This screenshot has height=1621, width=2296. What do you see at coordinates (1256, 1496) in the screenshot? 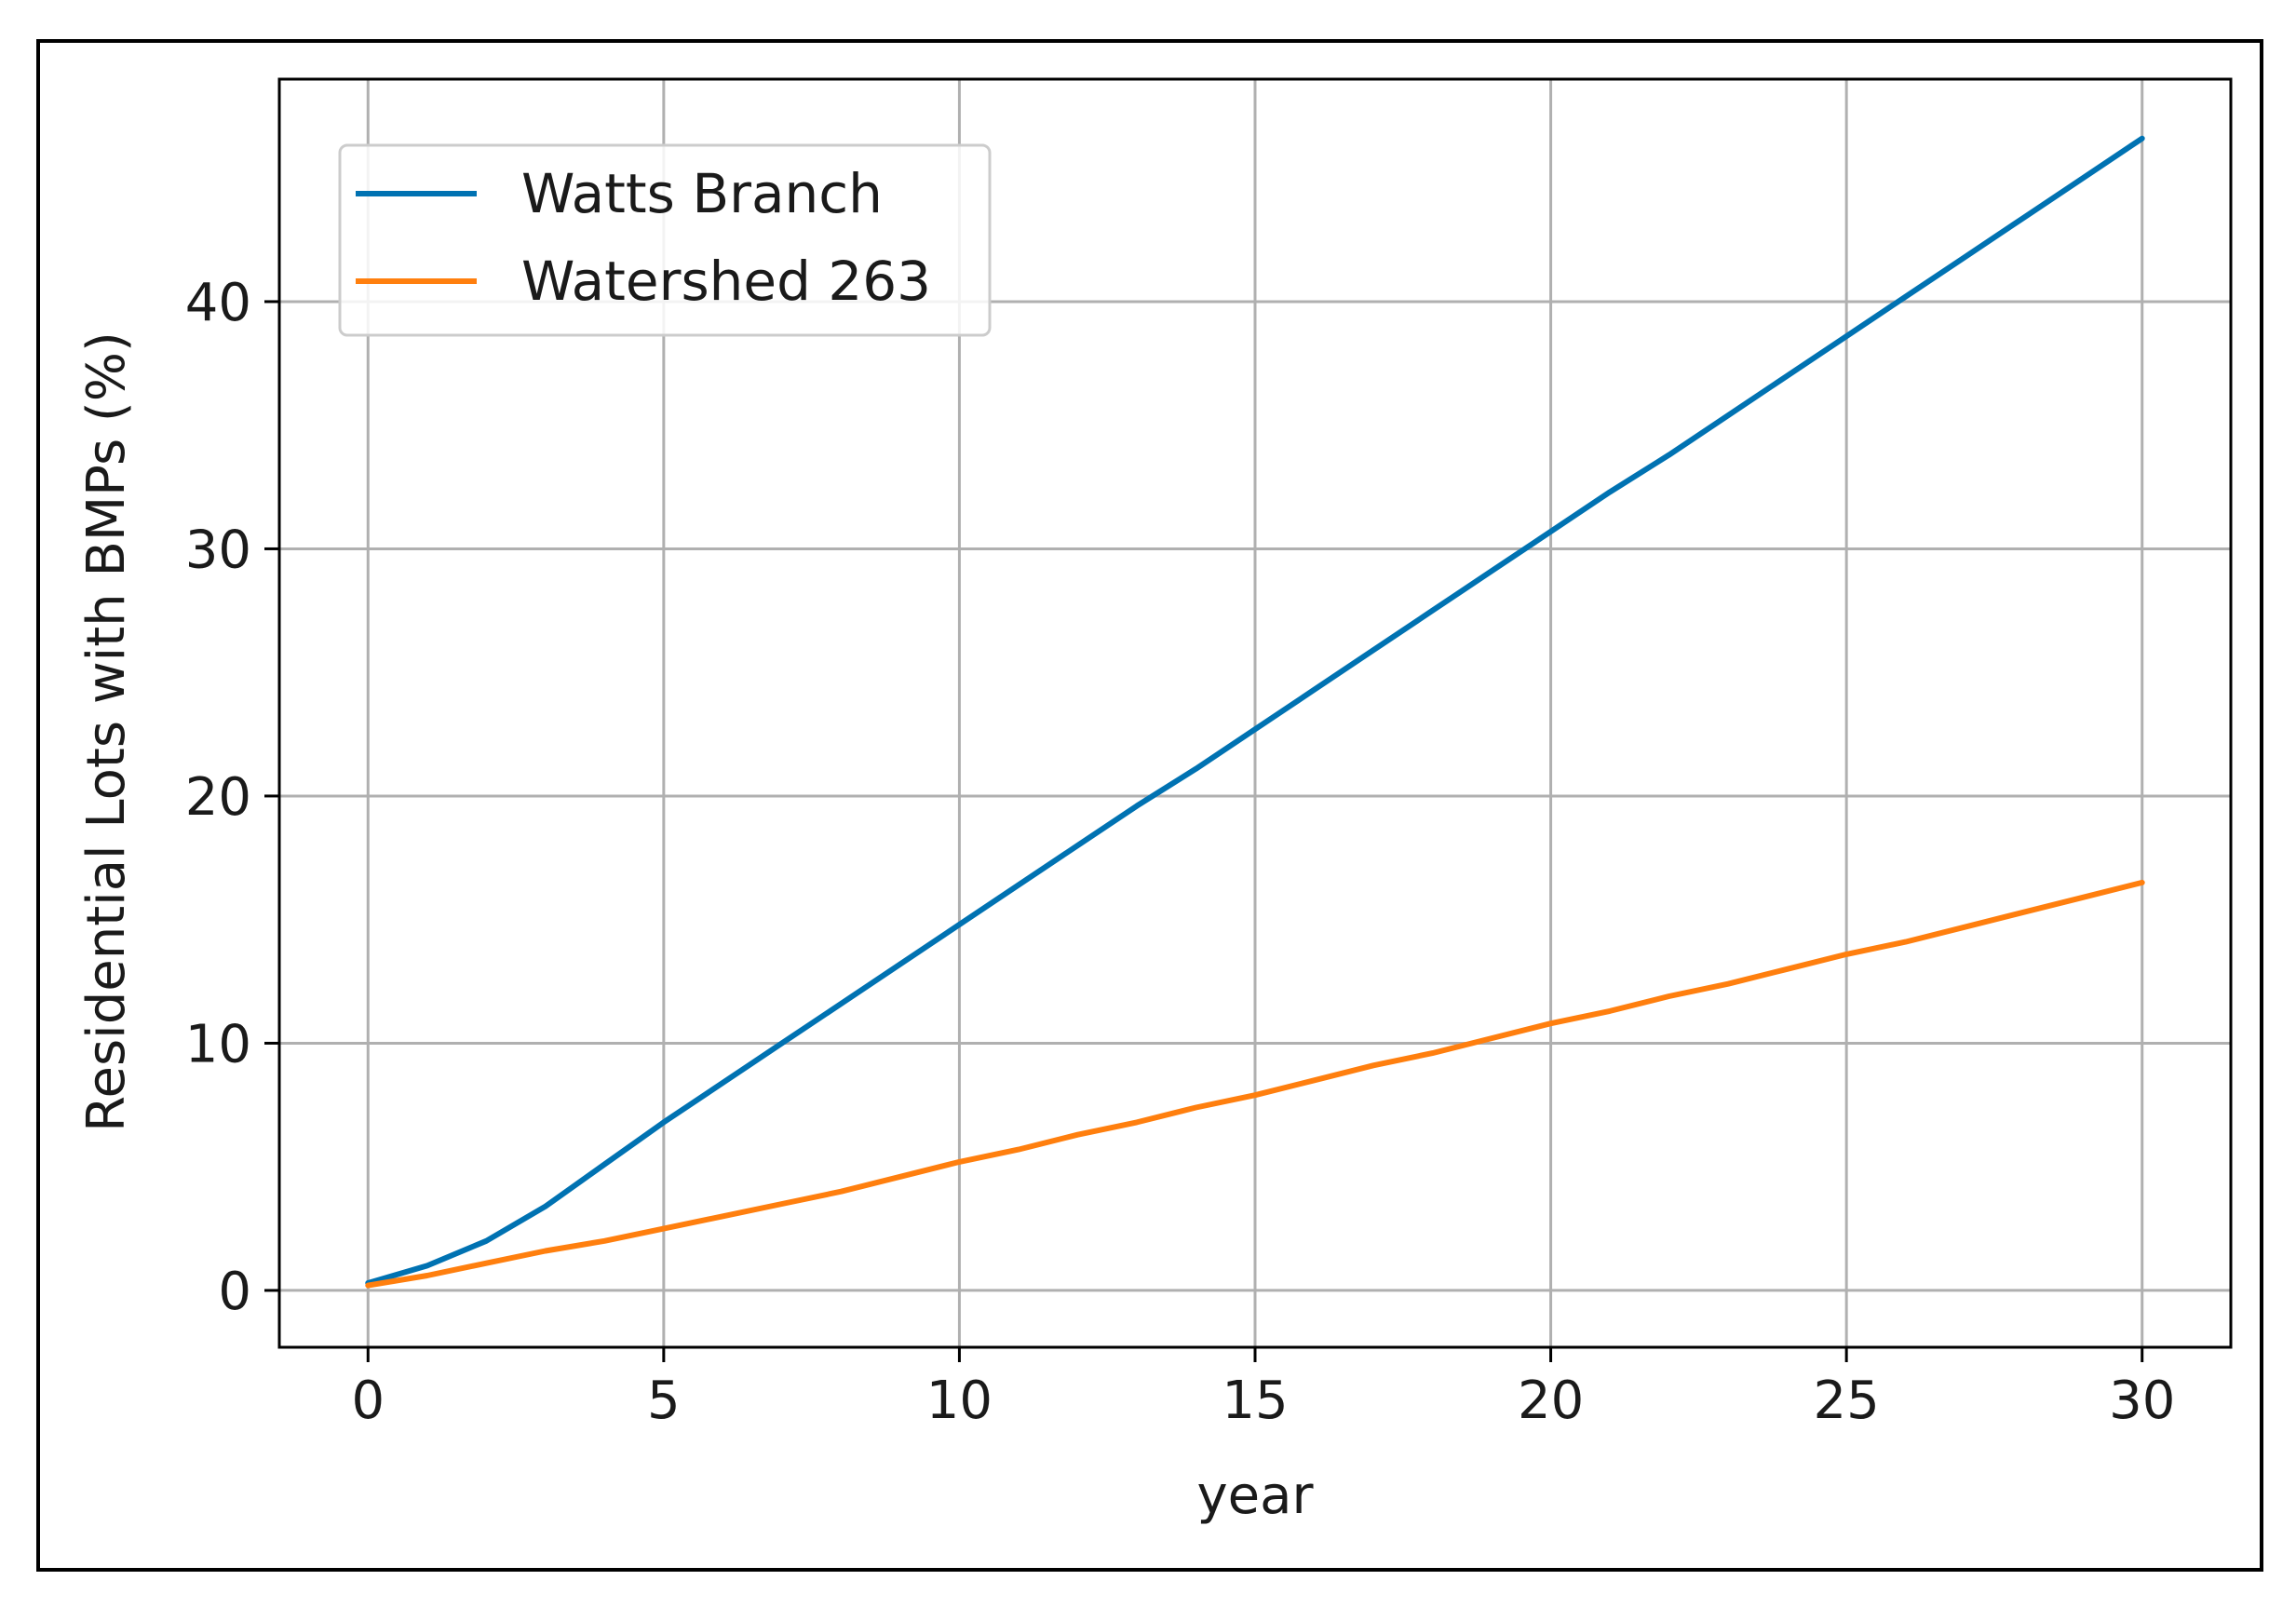
I see `x-axis-label: year` at bounding box center [1256, 1496].